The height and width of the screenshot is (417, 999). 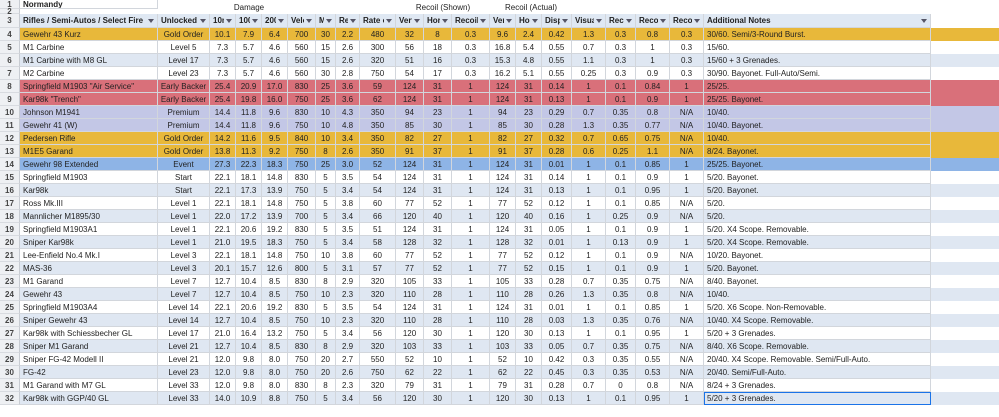 What do you see at coordinates (223, 73) in the screenshot?
I see `data-cell: 7.3` at bounding box center [223, 73].